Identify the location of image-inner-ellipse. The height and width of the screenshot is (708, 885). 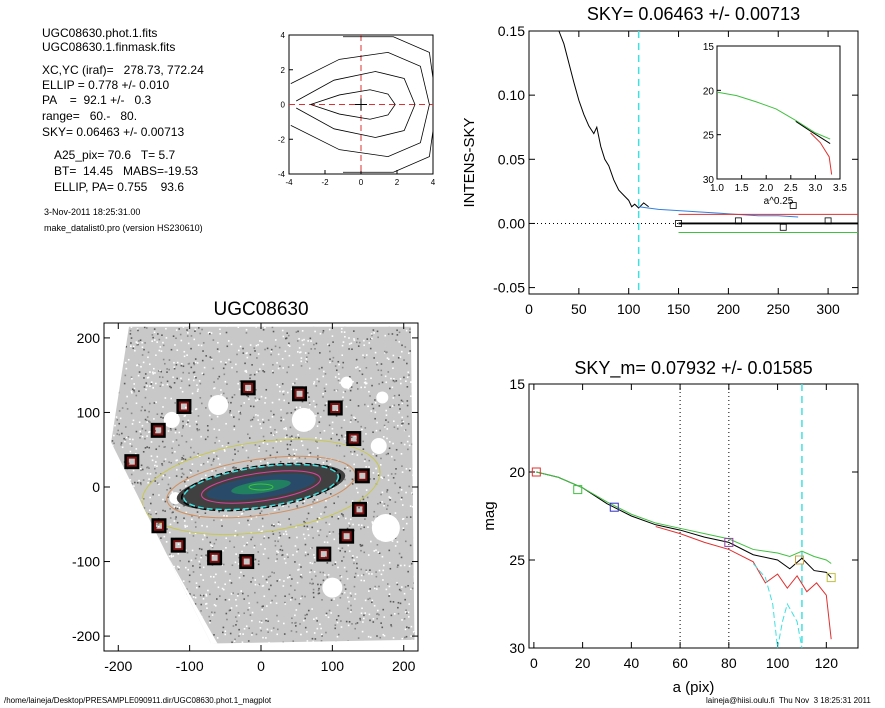
(261, 487).